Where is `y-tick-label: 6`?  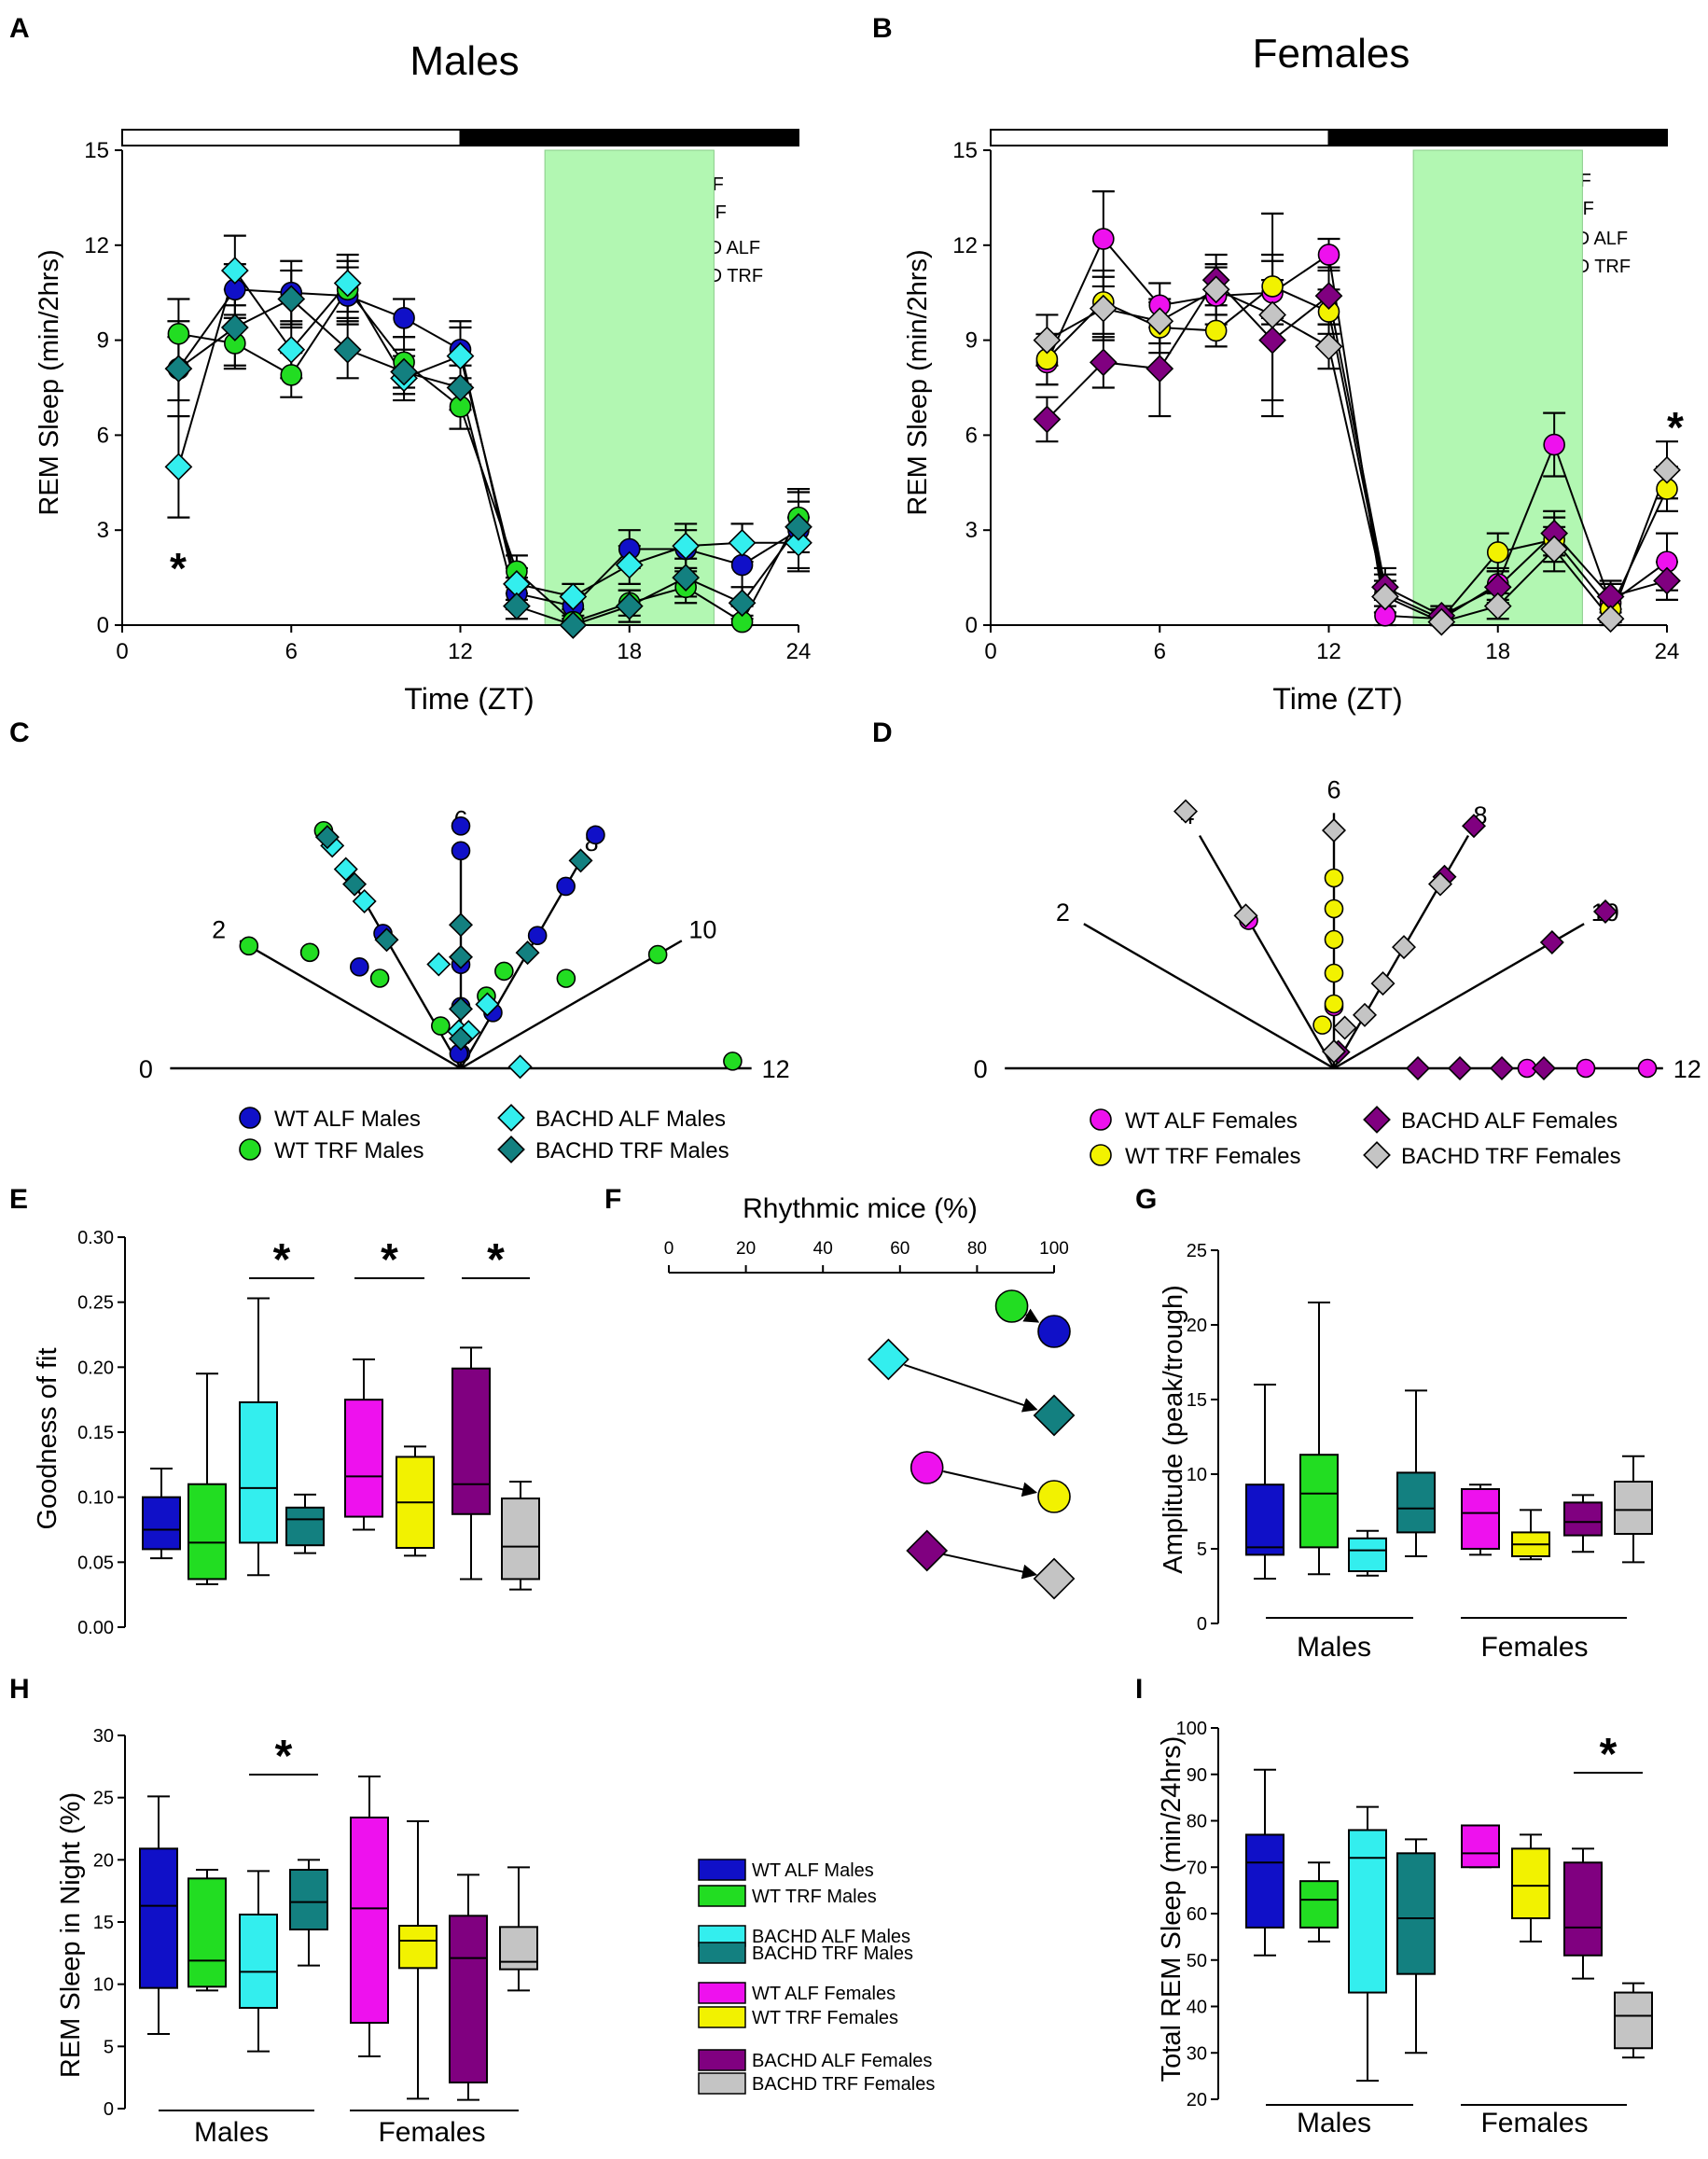 y-tick-label: 6 is located at coordinates (103, 436).